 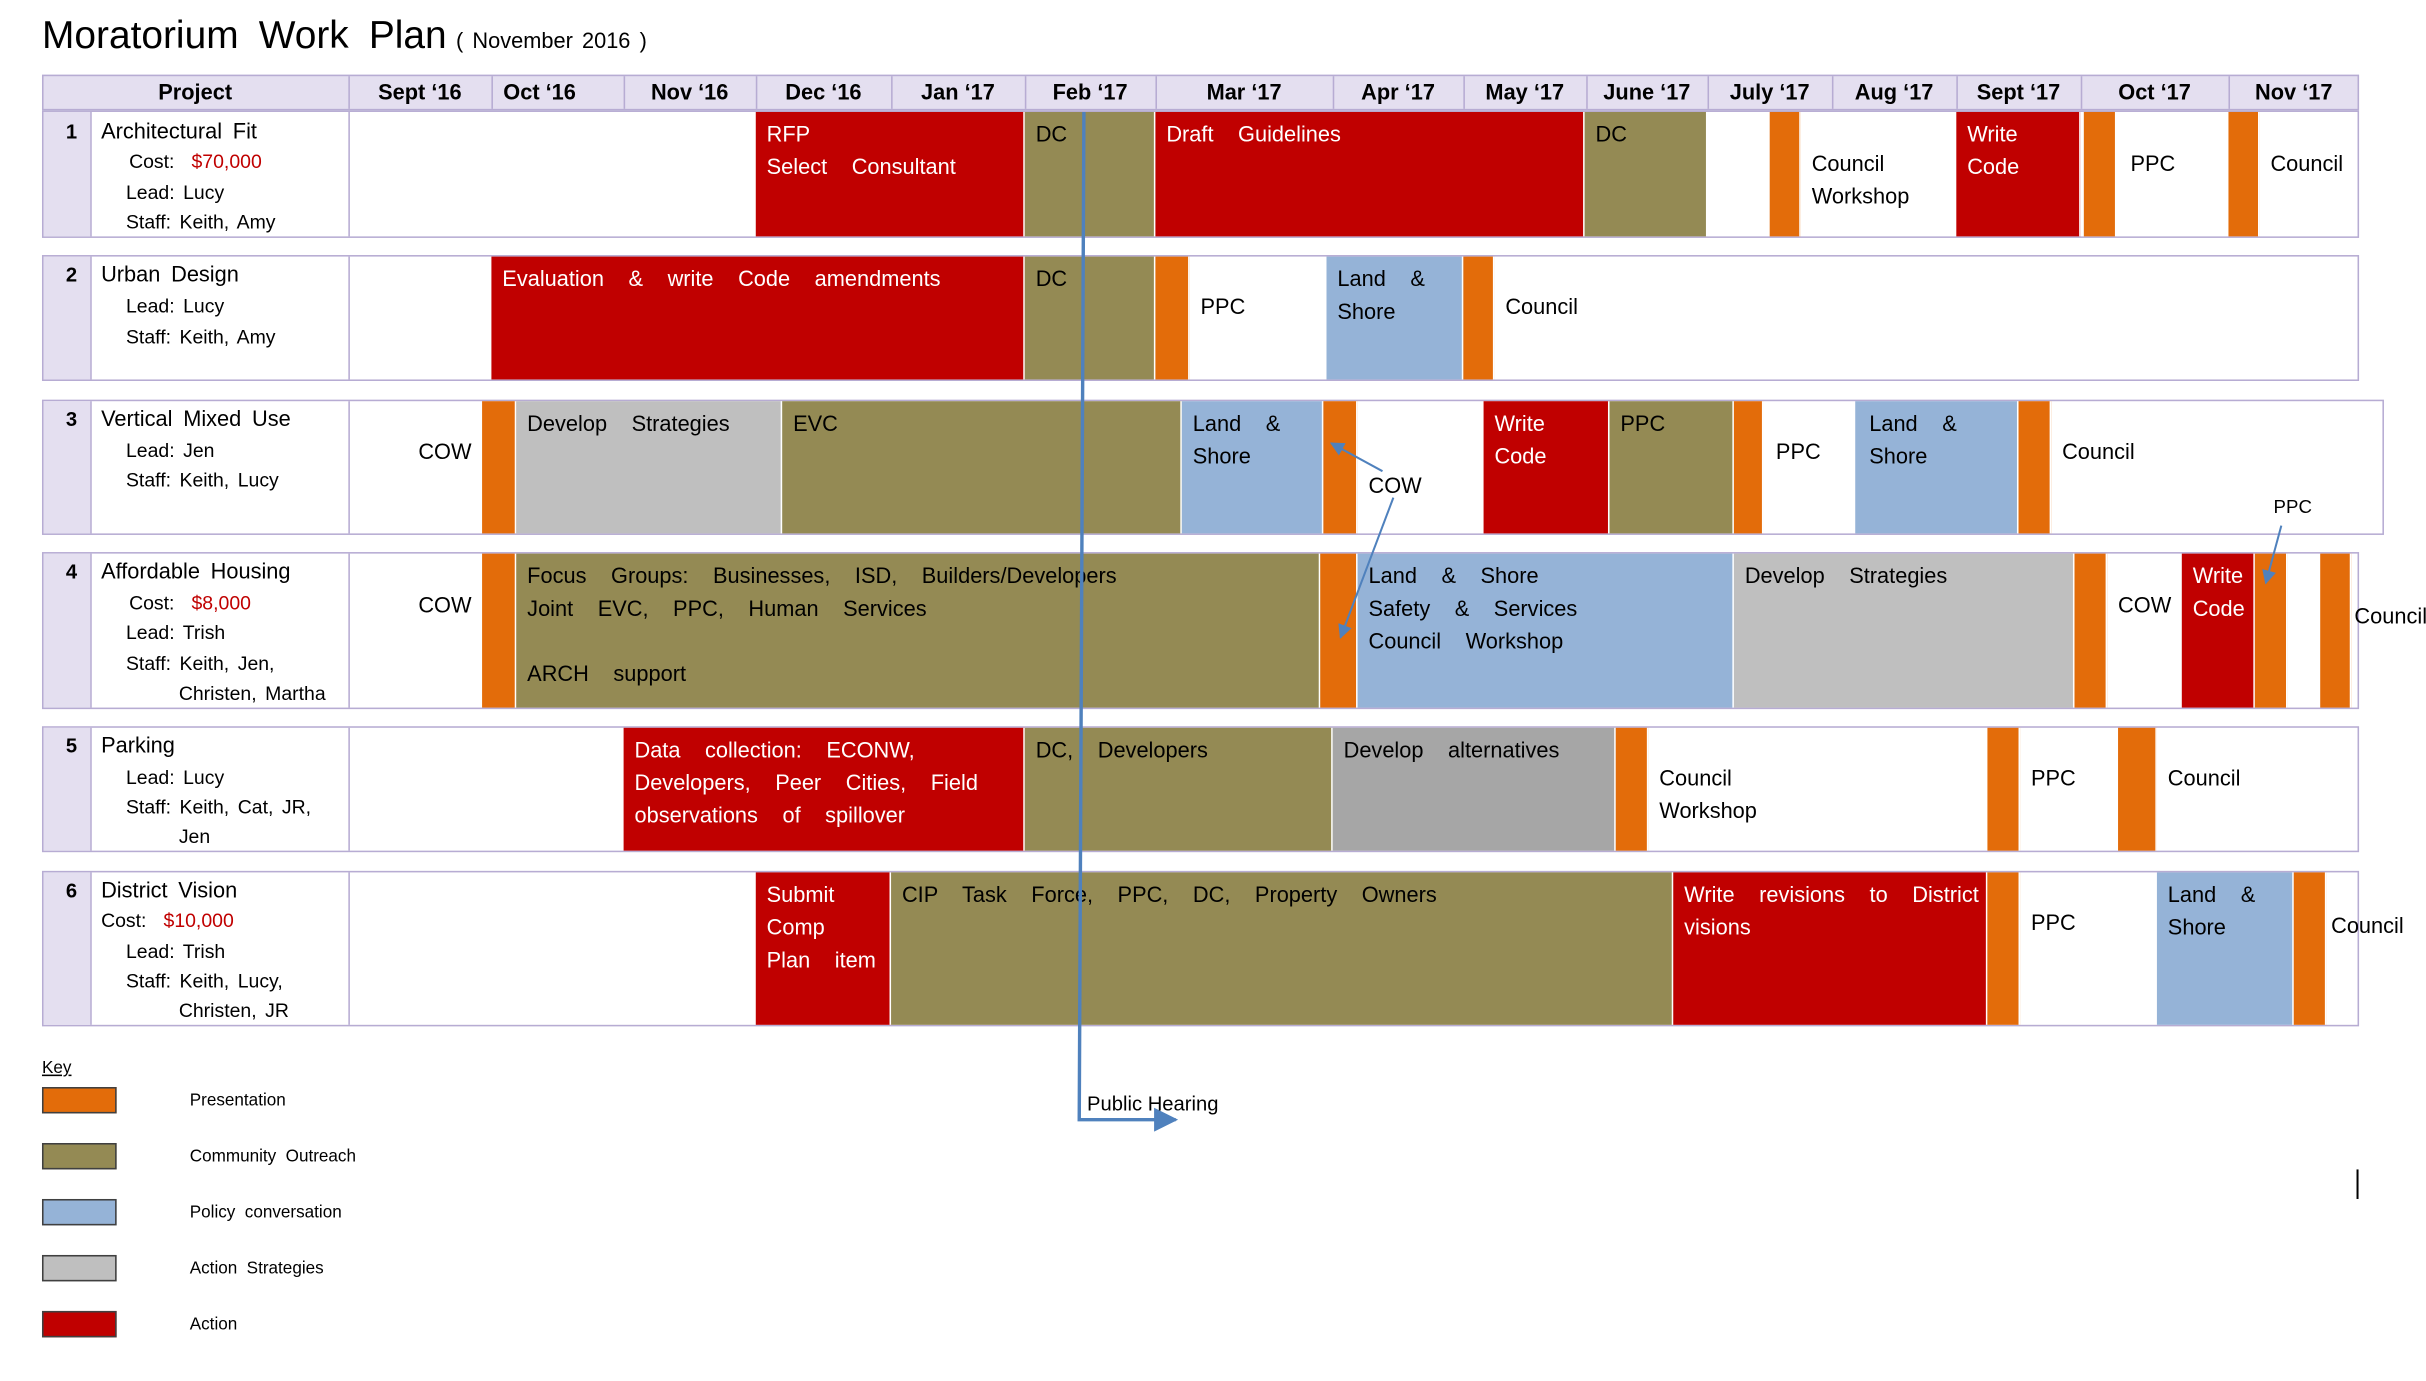 What do you see at coordinates (175, 777) in the screenshot?
I see `project-lead: Lead: Lucy` at bounding box center [175, 777].